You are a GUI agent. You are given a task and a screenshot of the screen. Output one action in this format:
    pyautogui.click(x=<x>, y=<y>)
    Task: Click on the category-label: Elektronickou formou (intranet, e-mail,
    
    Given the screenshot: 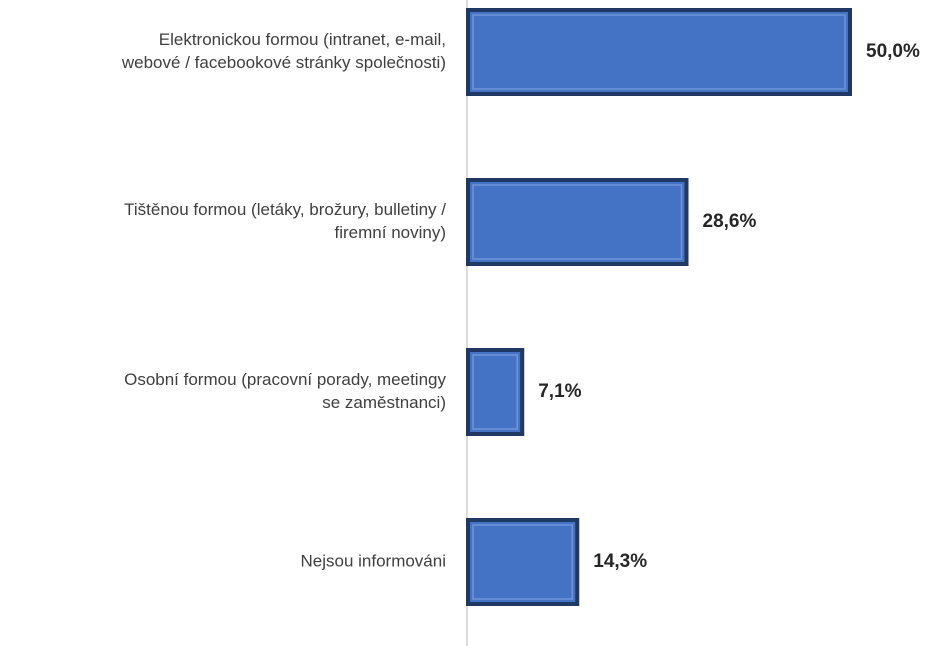 What is the action you would take?
    pyautogui.click(x=302, y=39)
    